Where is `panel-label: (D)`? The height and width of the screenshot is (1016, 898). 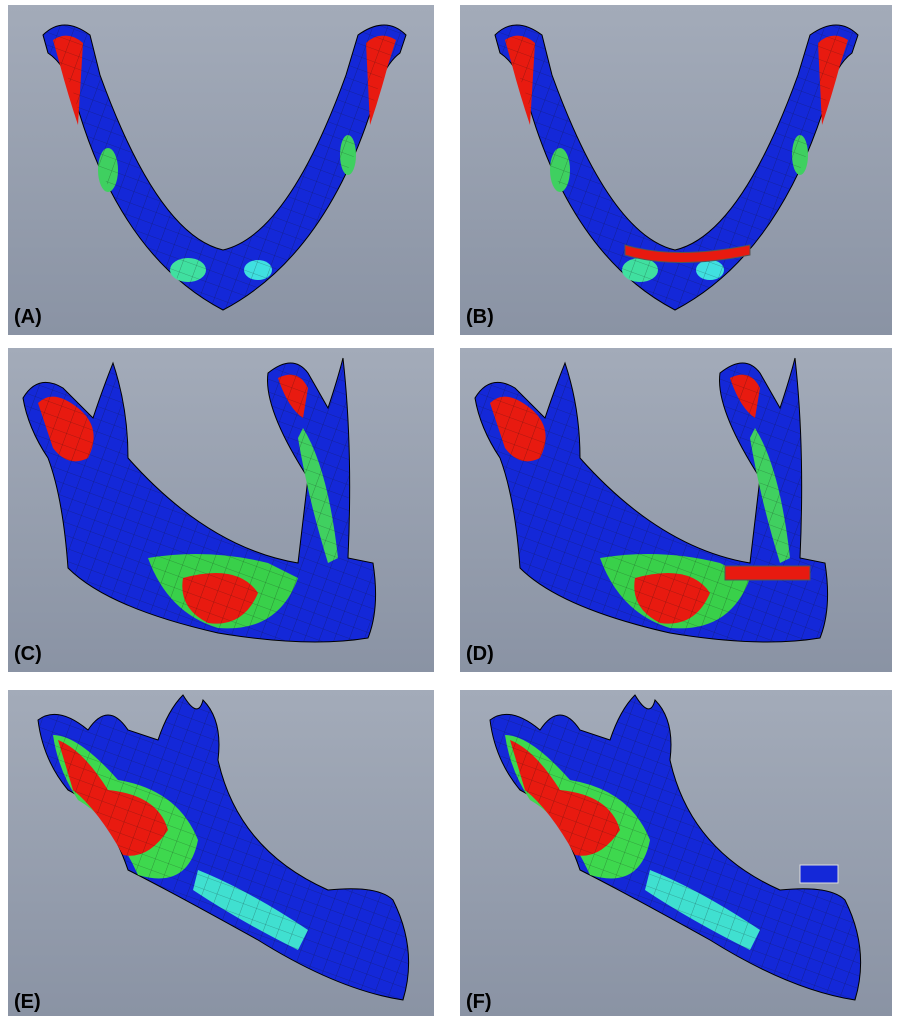 panel-label: (D) is located at coordinates (480, 654).